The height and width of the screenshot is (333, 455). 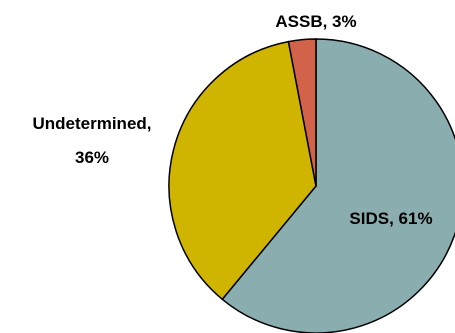 I want to click on data-label-undetermined-line1: Undetermined,, so click(x=91, y=123).